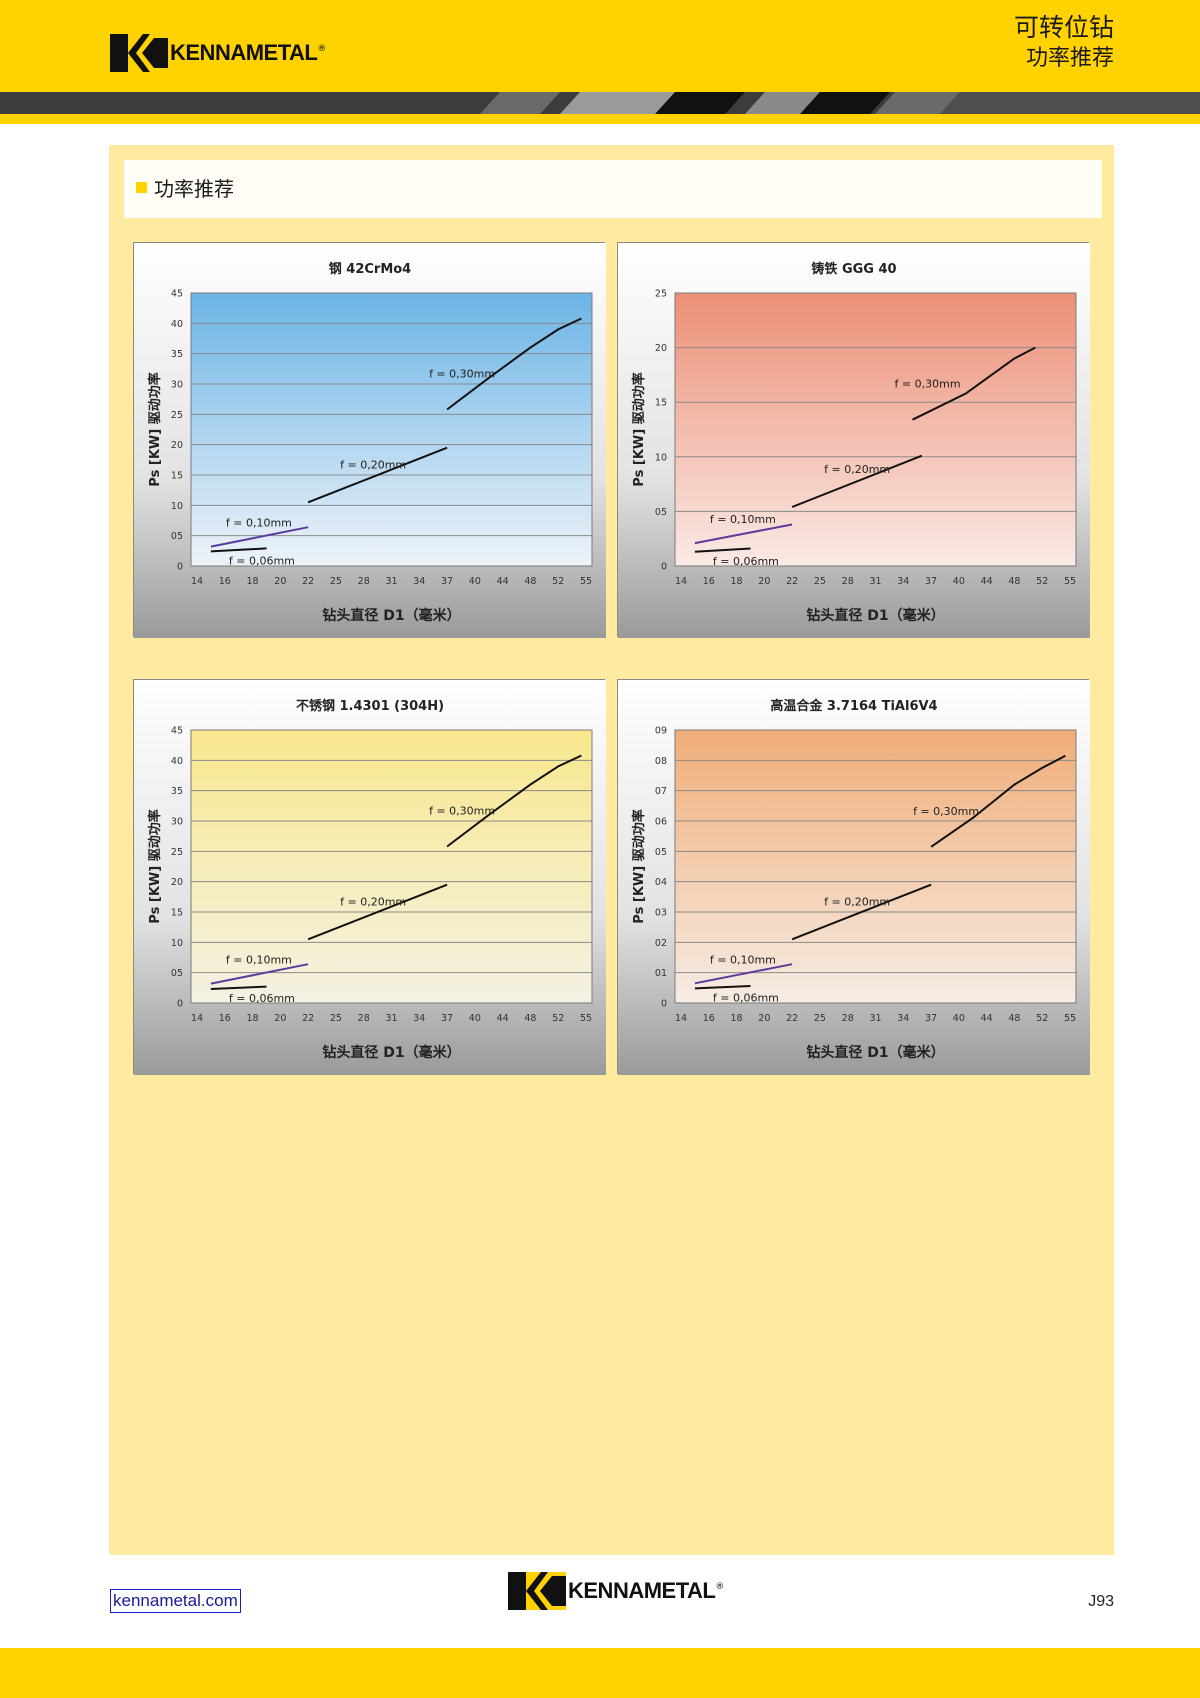 The image size is (1200, 1698). I want to click on chart-title: 高温合金 3.7164 TiAl6V4, so click(853, 706).